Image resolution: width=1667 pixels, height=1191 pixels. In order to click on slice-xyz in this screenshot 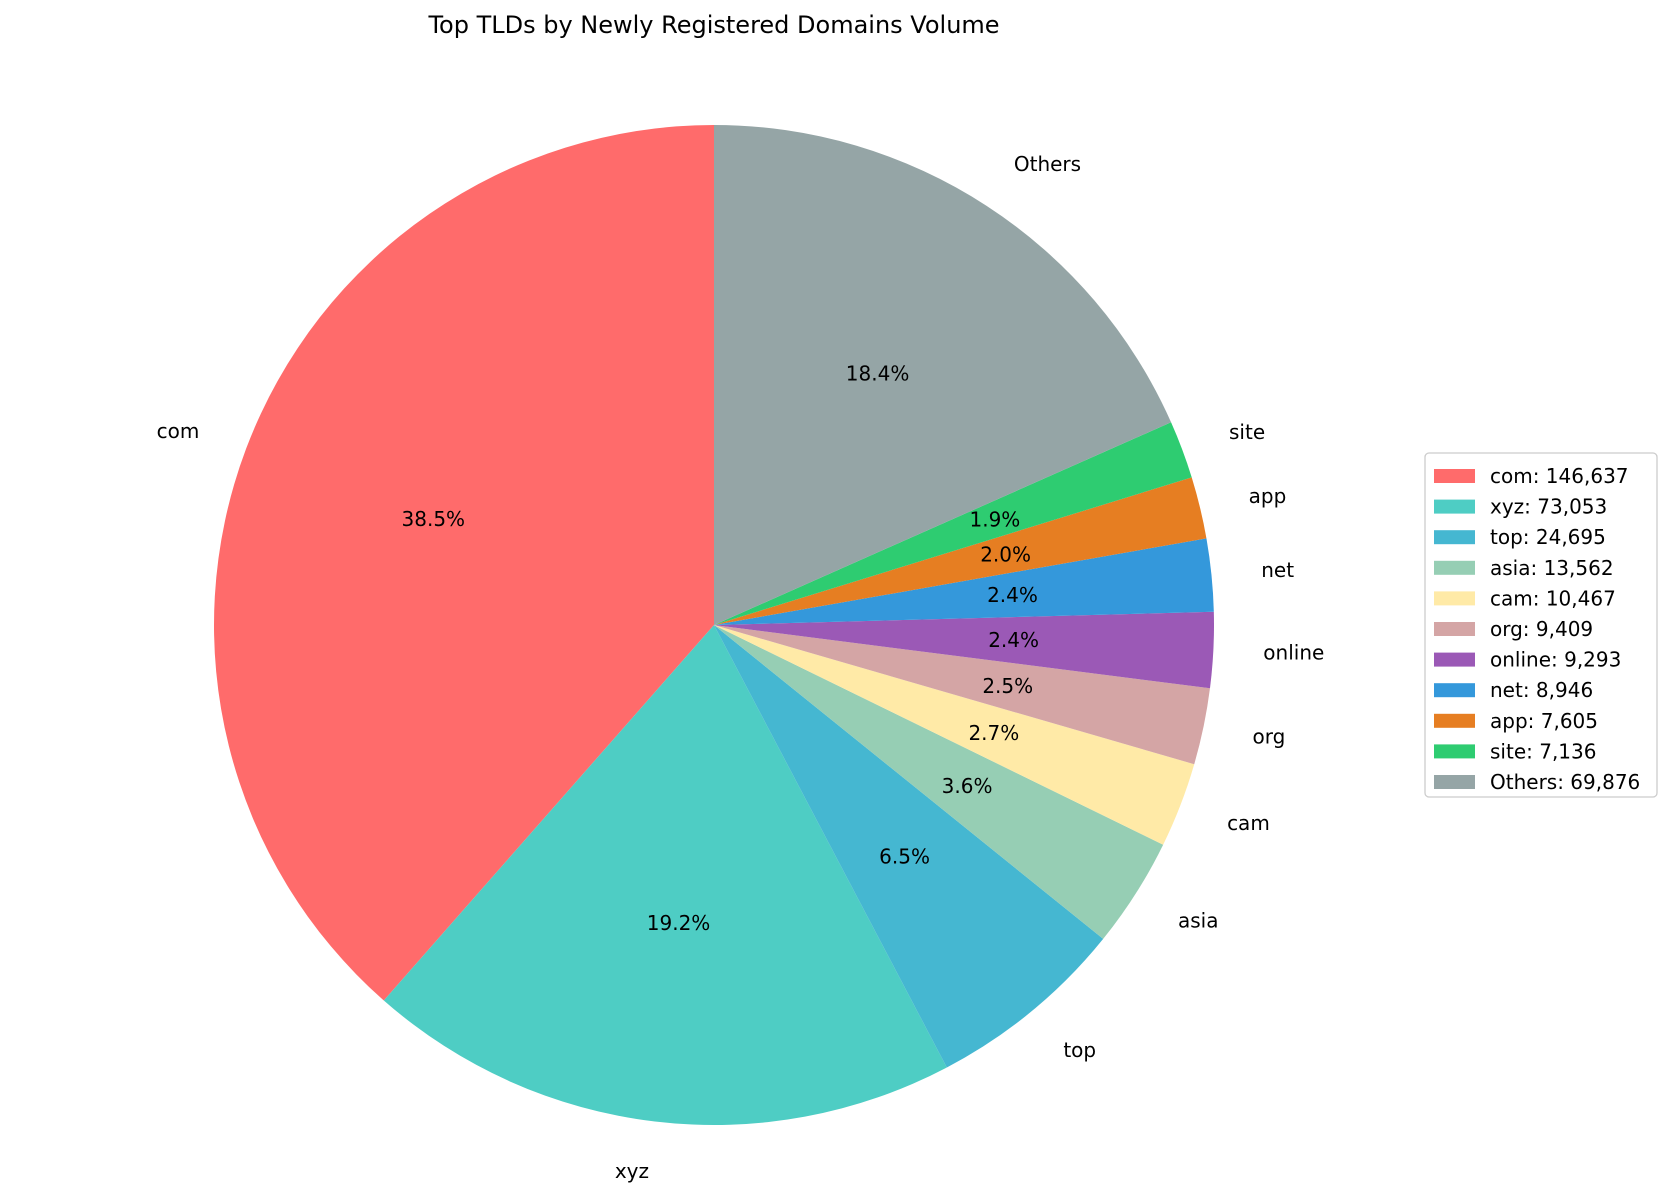, I will do `click(665, 875)`.